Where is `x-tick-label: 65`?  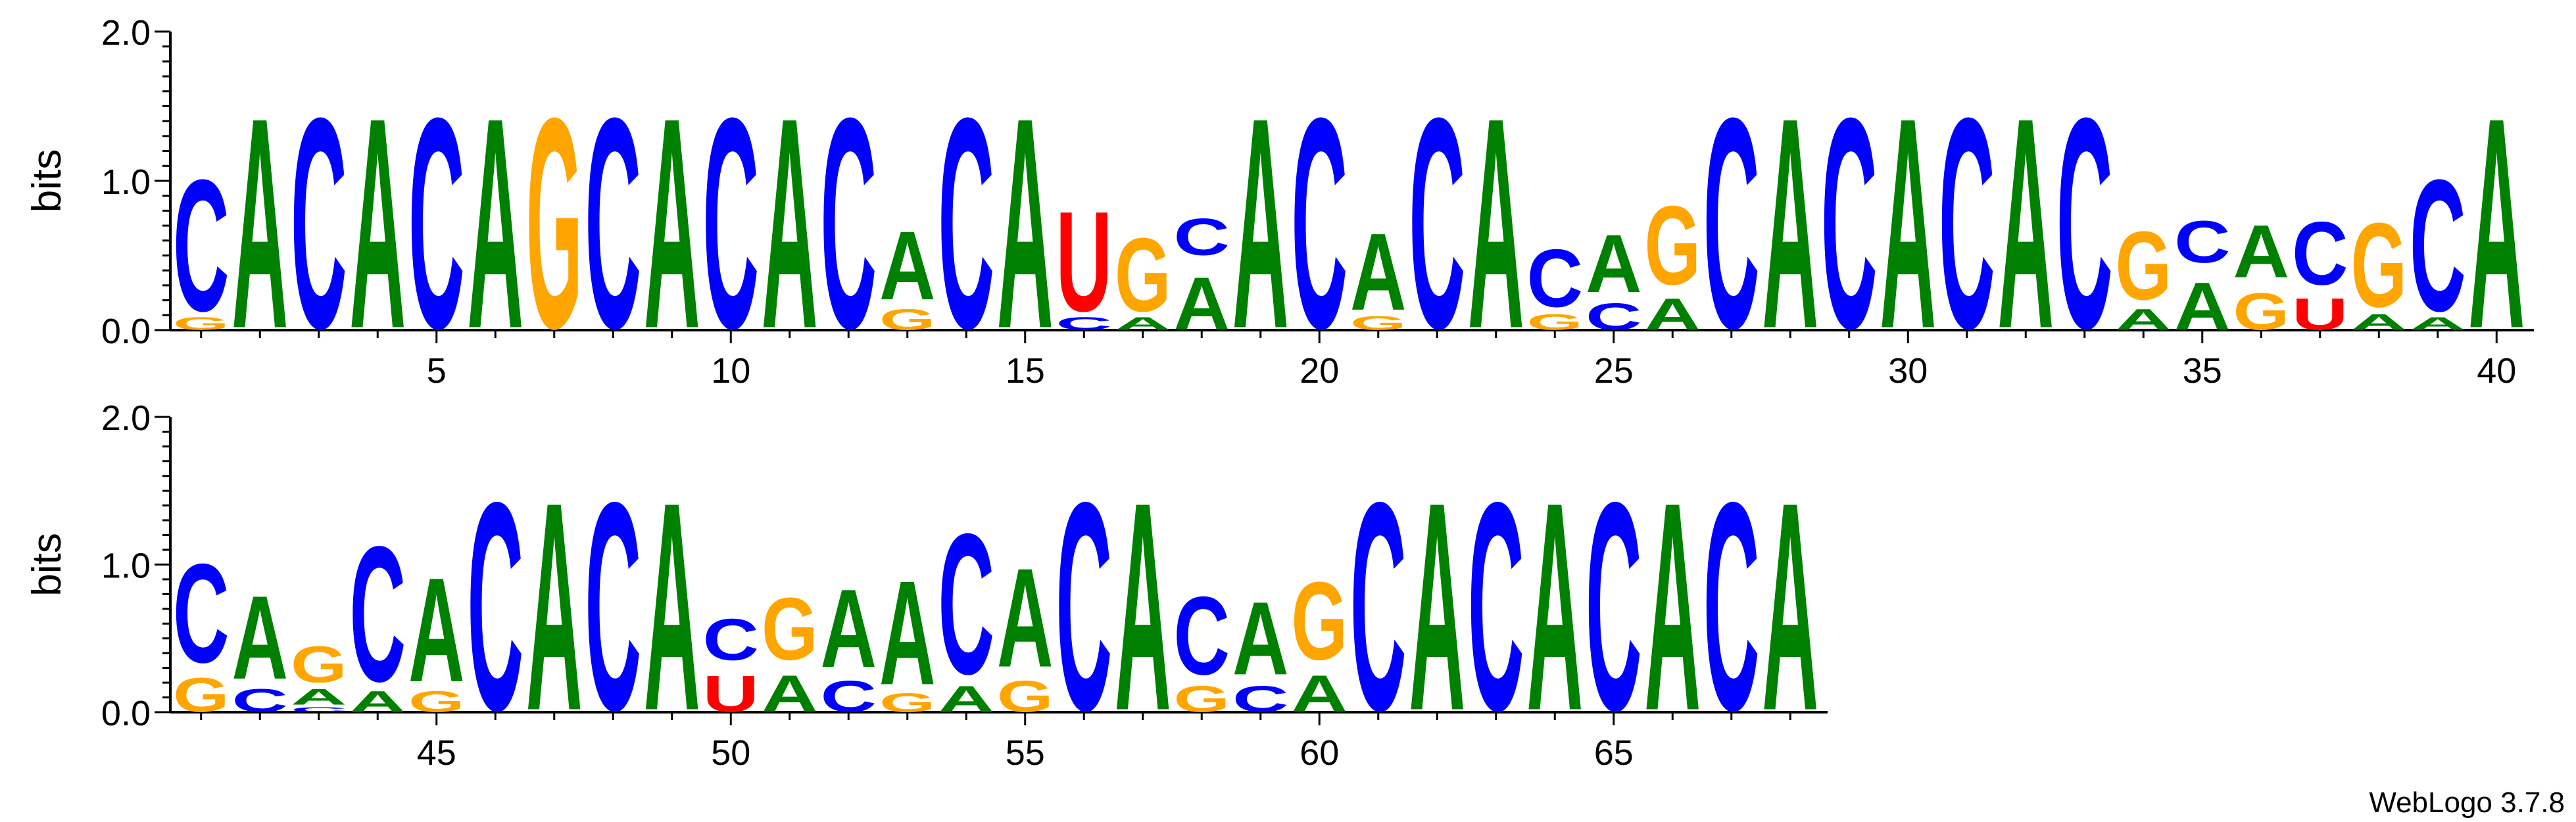 x-tick-label: 65 is located at coordinates (1614, 753).